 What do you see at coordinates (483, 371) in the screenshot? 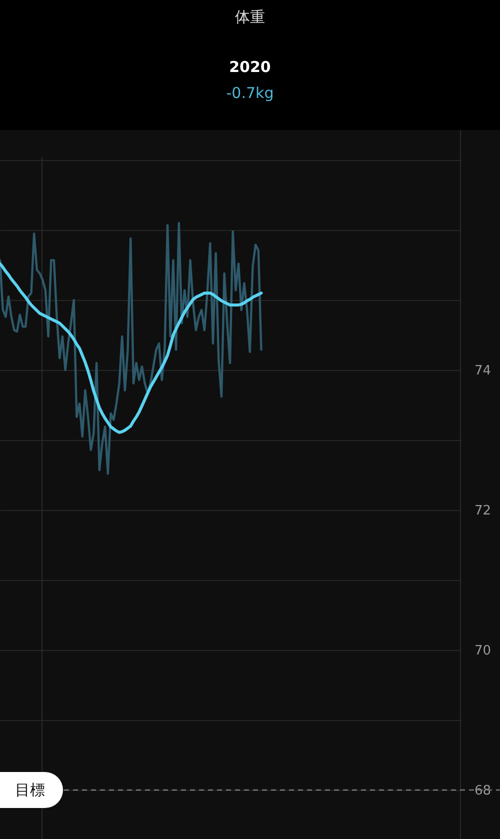
I see `y-tick-label: 74` at bounding box center [483, 371].